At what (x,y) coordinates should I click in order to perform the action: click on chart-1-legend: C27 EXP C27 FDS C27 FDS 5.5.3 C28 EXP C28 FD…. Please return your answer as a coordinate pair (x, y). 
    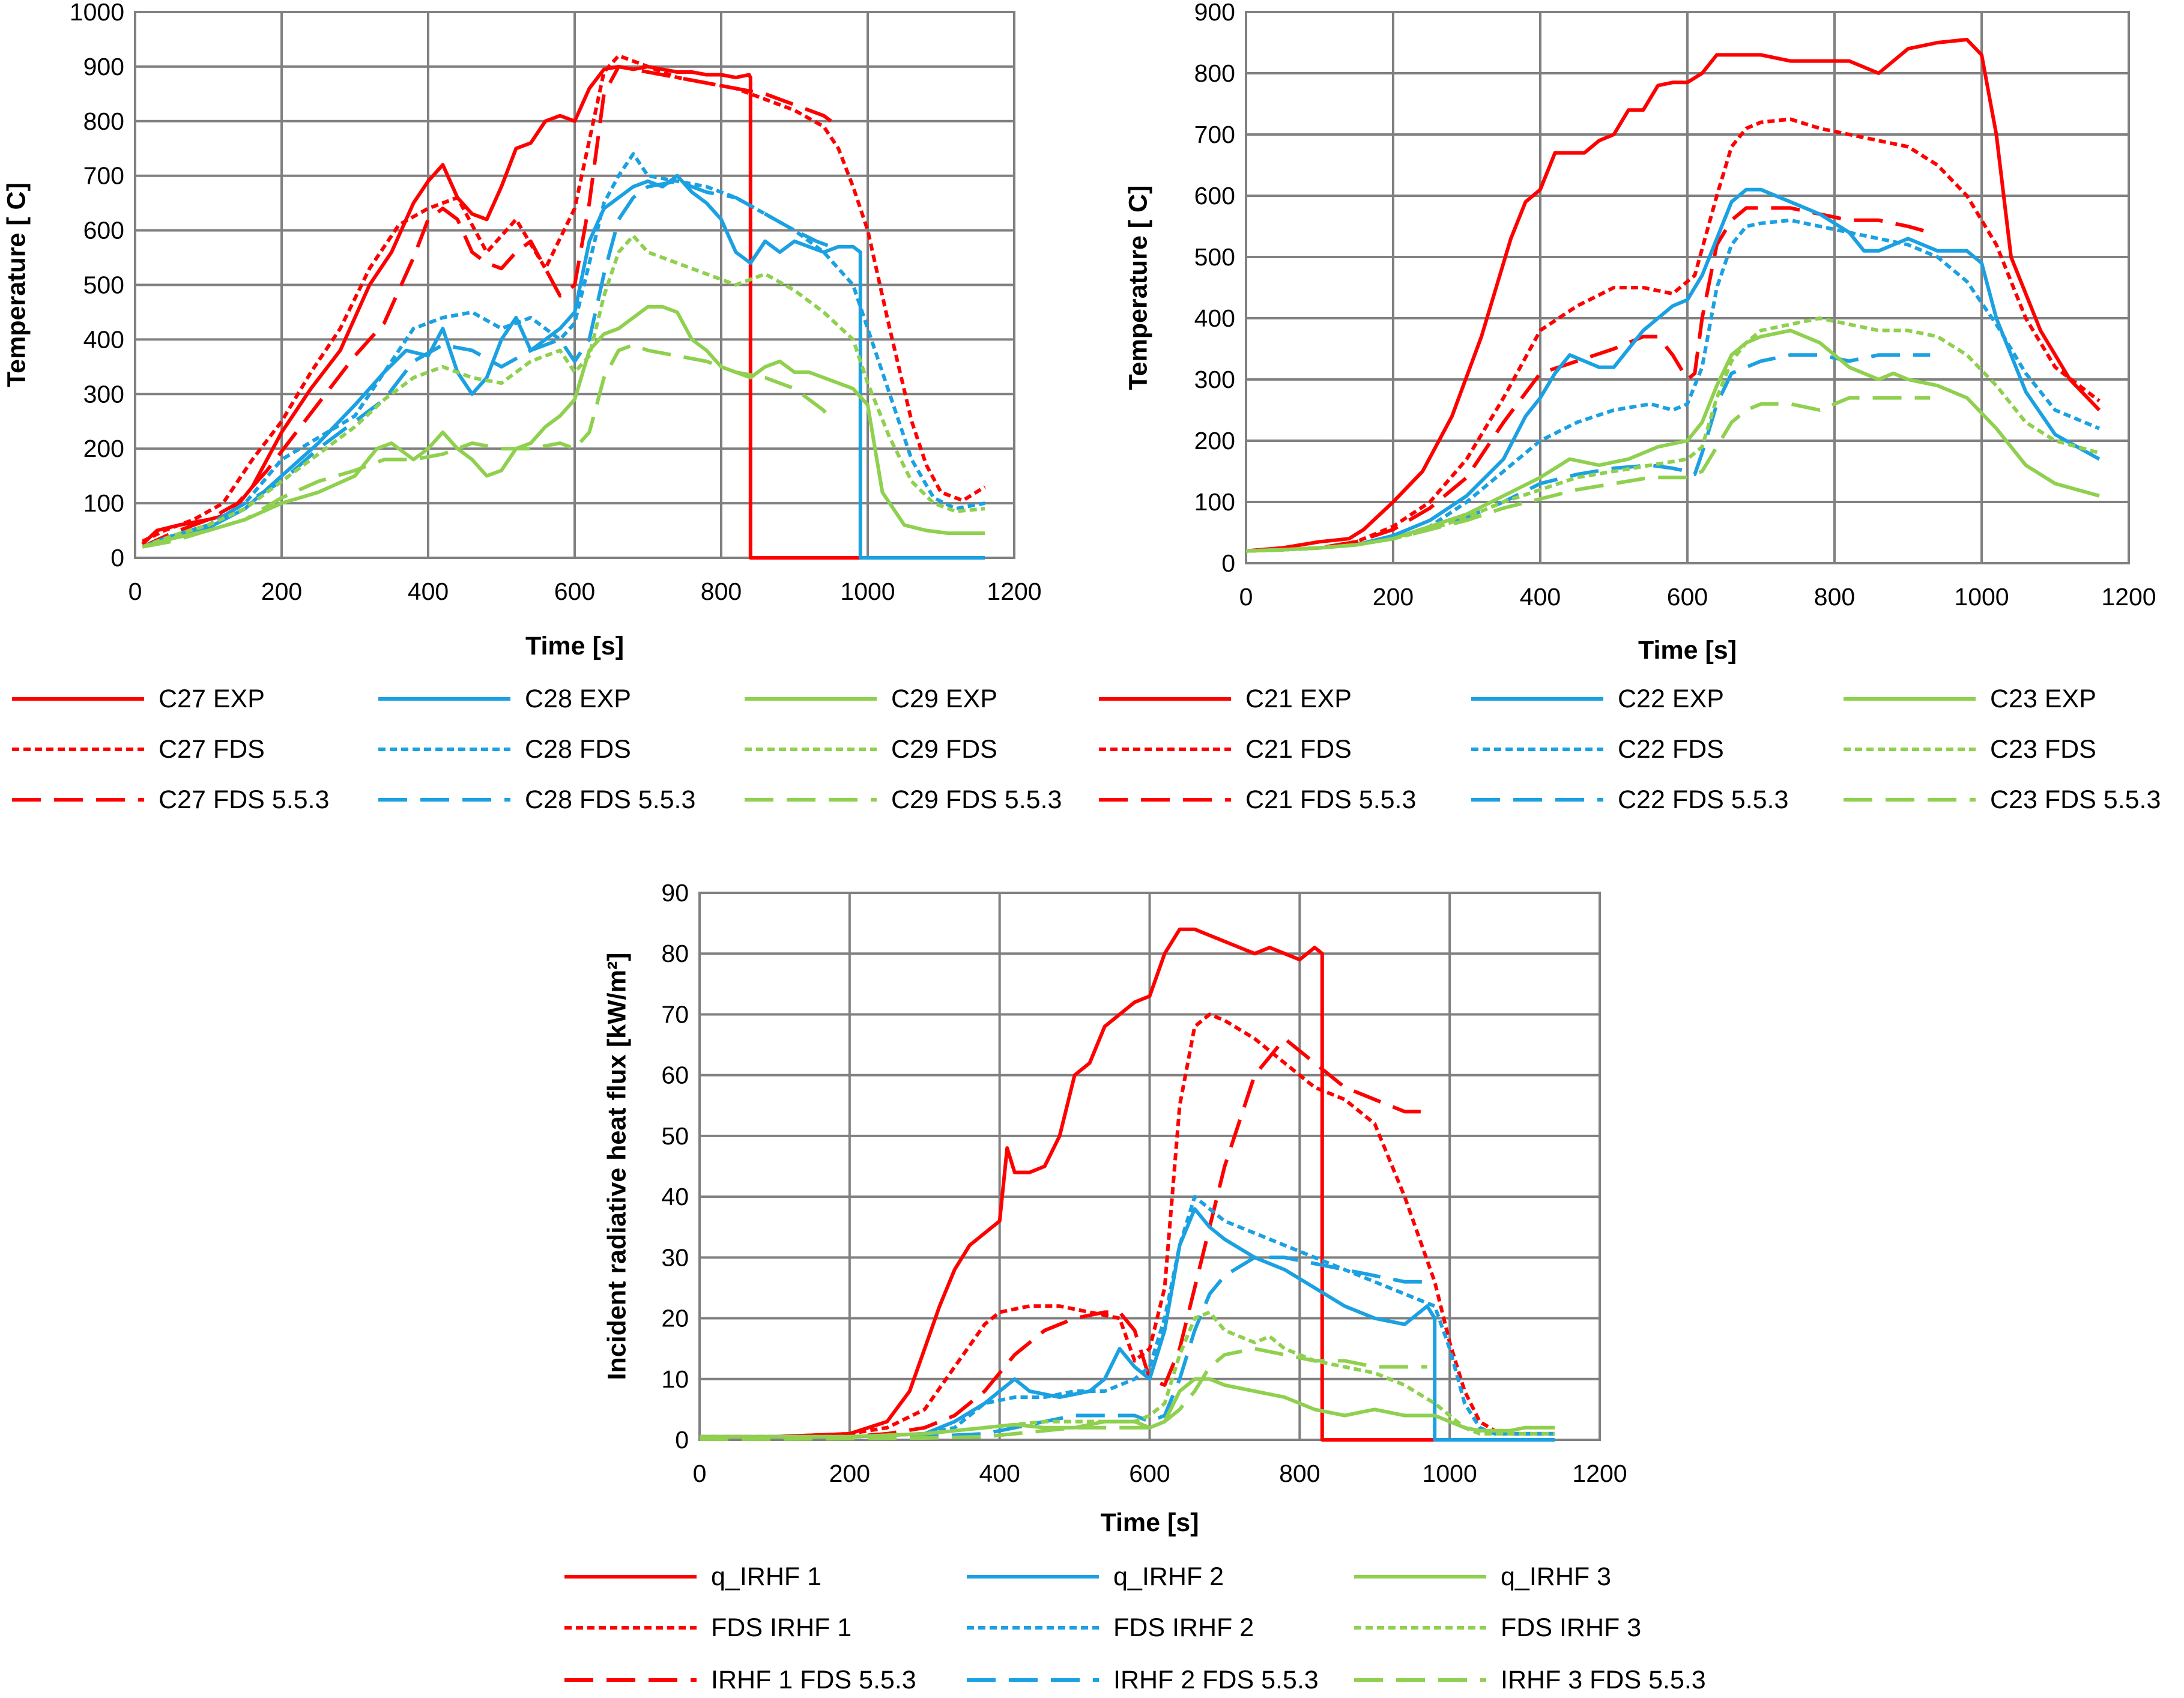
    Looking at the image, I should click on (537, 749).